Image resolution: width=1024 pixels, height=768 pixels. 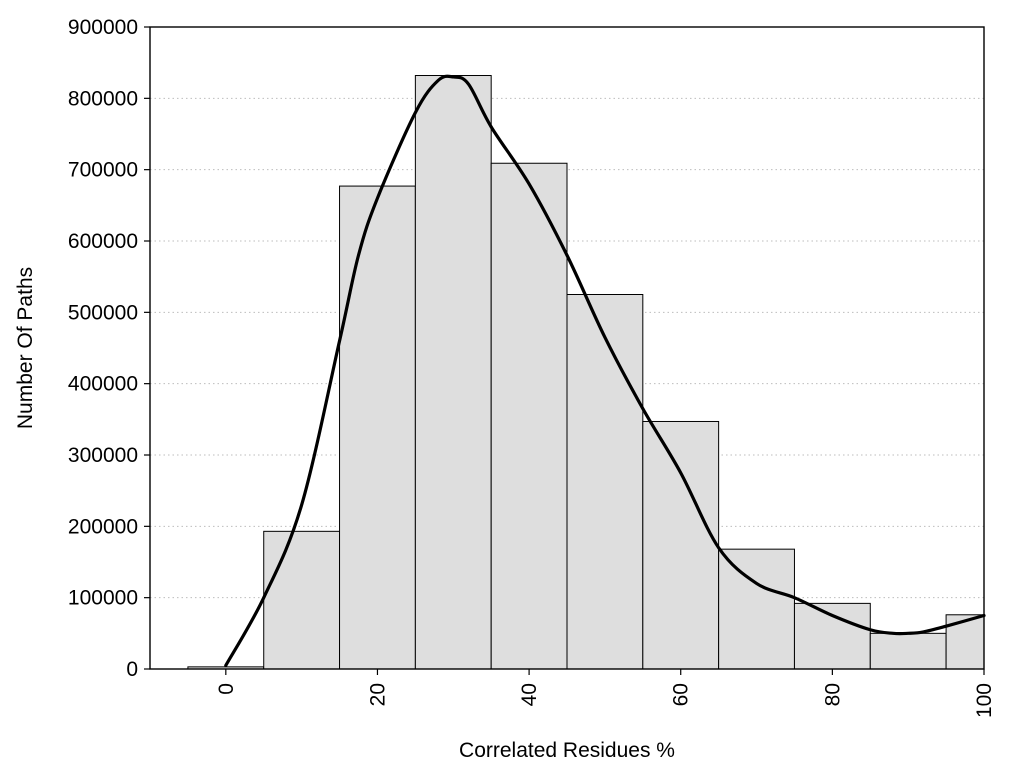 What do you see at coordinates (529, 694) in the screenshot?
I see `x-tick-label: 40` at bounding box center [529, 694].